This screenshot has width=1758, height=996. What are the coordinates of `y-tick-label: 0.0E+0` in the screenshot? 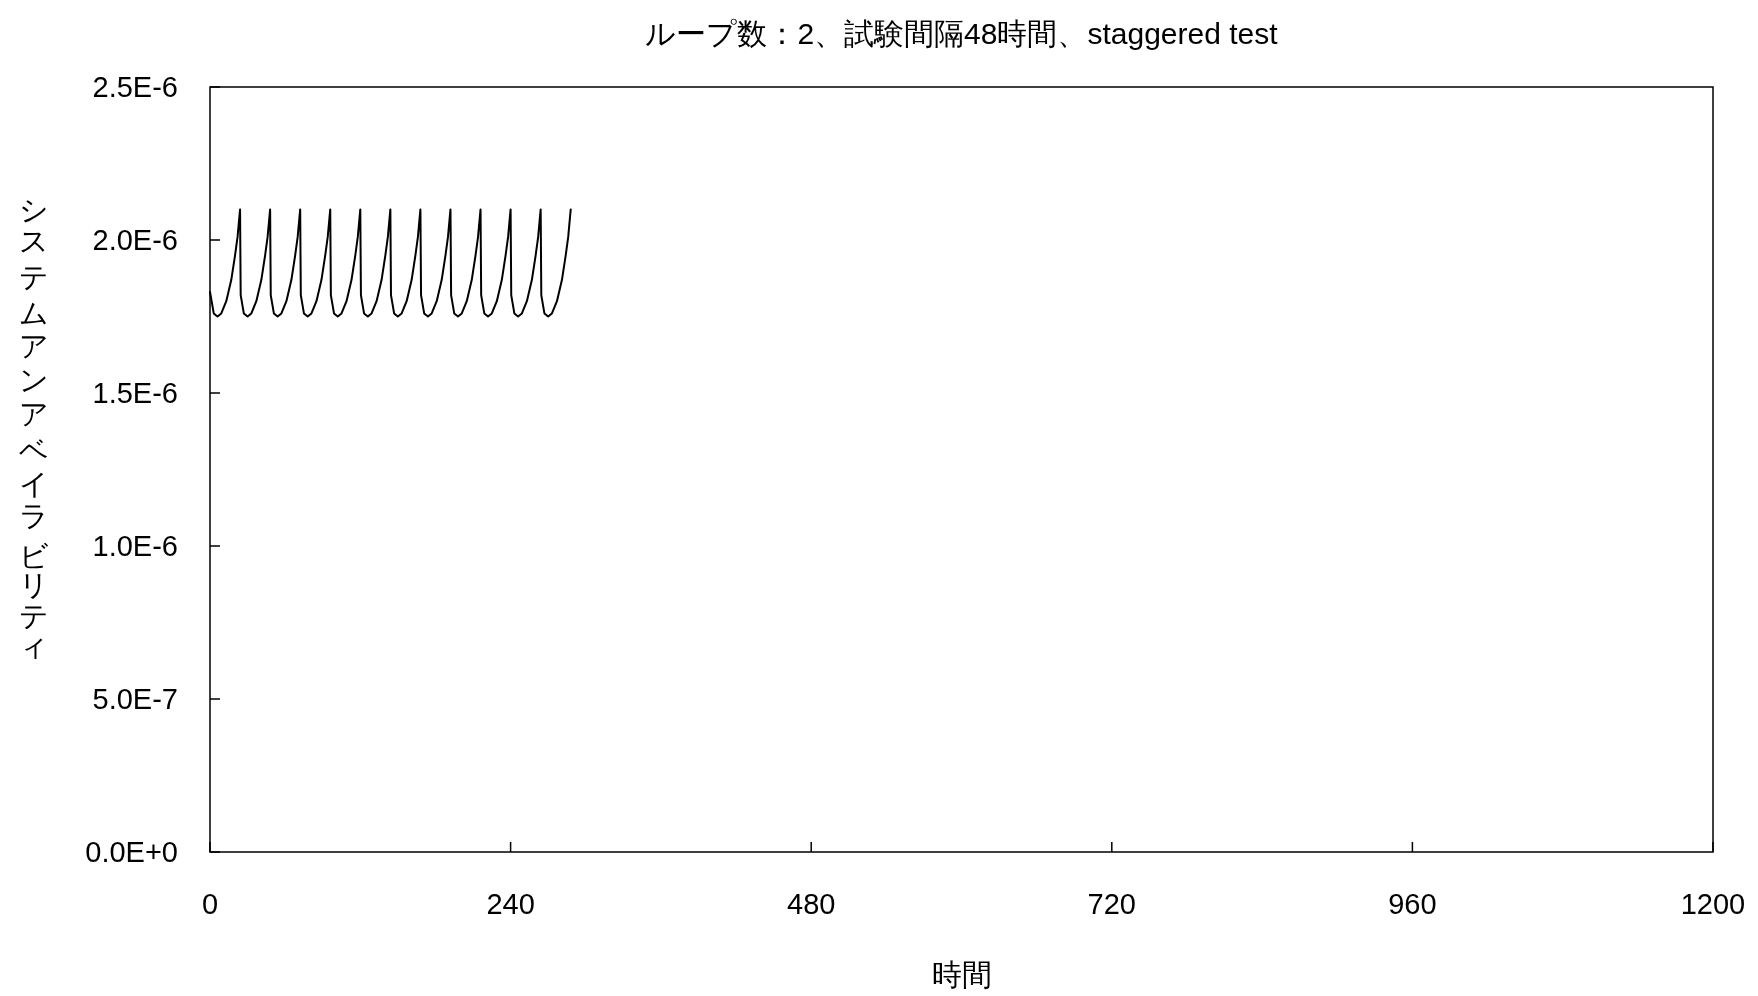 It's located at (131, 852).